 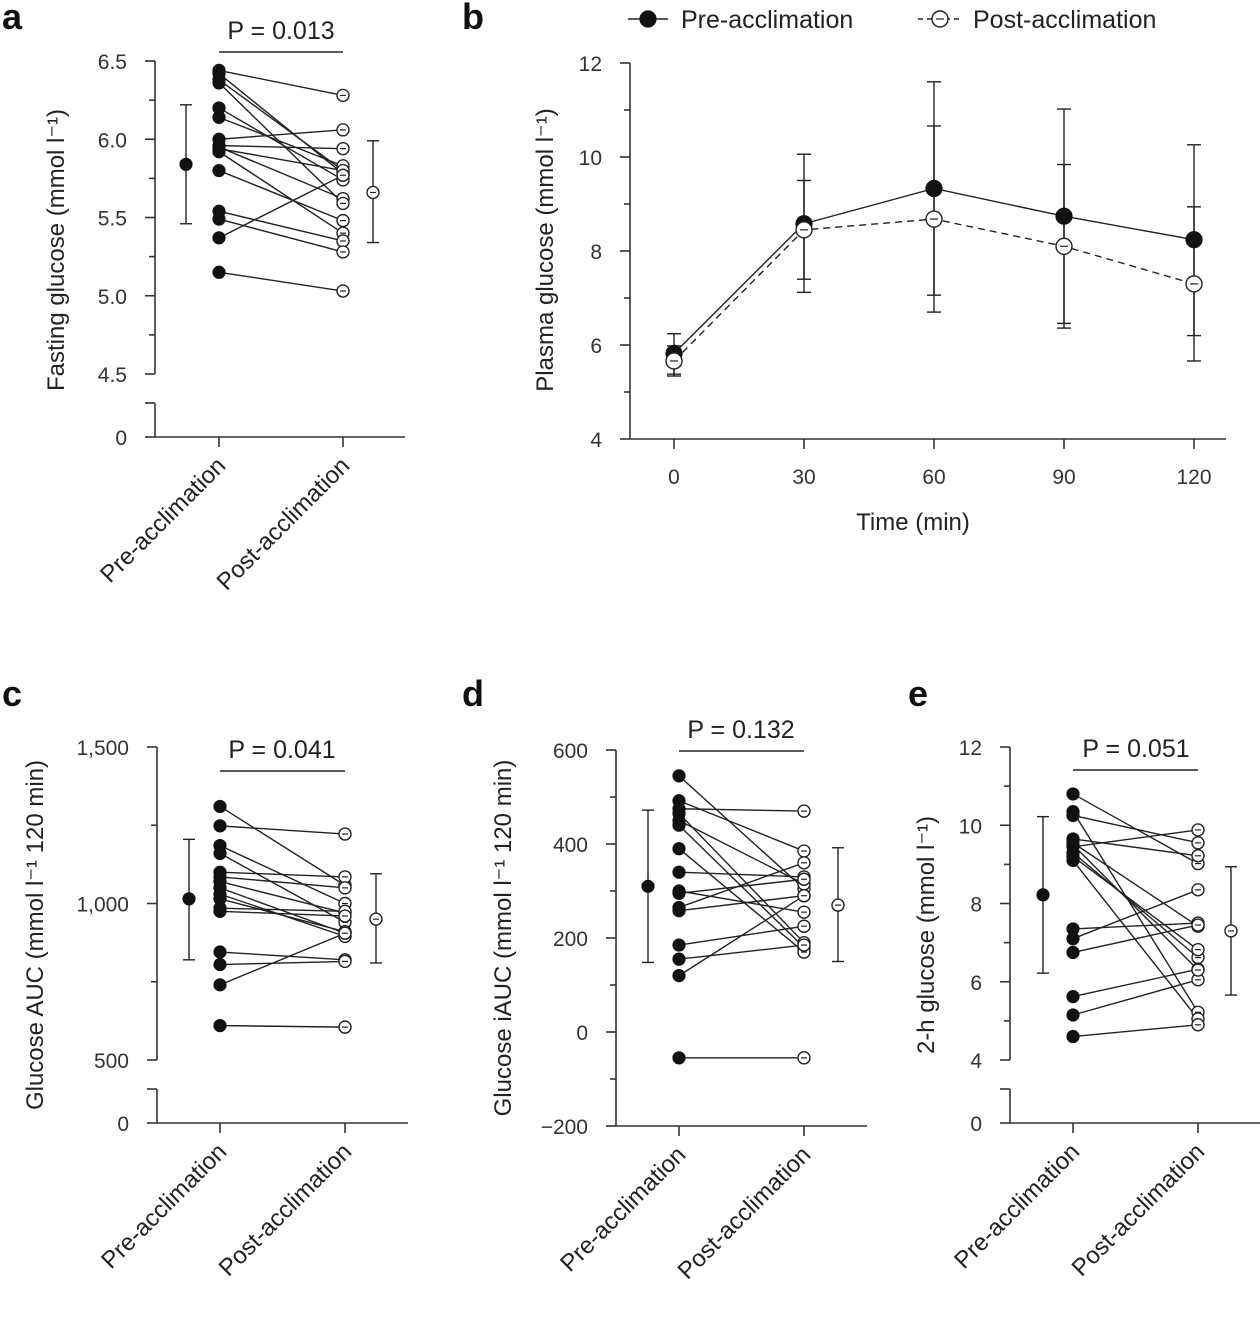 I want to click on panel-a-tick-label: 5.0, so click(x=112, y=297).